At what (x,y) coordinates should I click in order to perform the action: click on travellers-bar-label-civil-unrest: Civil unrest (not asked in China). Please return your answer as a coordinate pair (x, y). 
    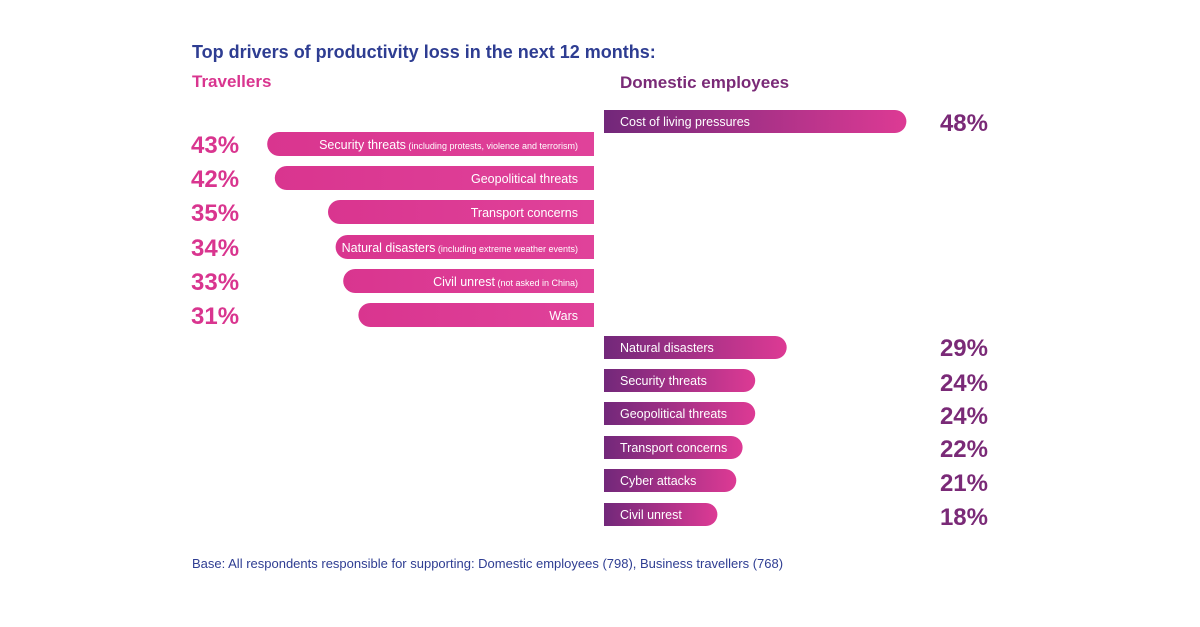
    Looking at the image, I should click on (505, 282).